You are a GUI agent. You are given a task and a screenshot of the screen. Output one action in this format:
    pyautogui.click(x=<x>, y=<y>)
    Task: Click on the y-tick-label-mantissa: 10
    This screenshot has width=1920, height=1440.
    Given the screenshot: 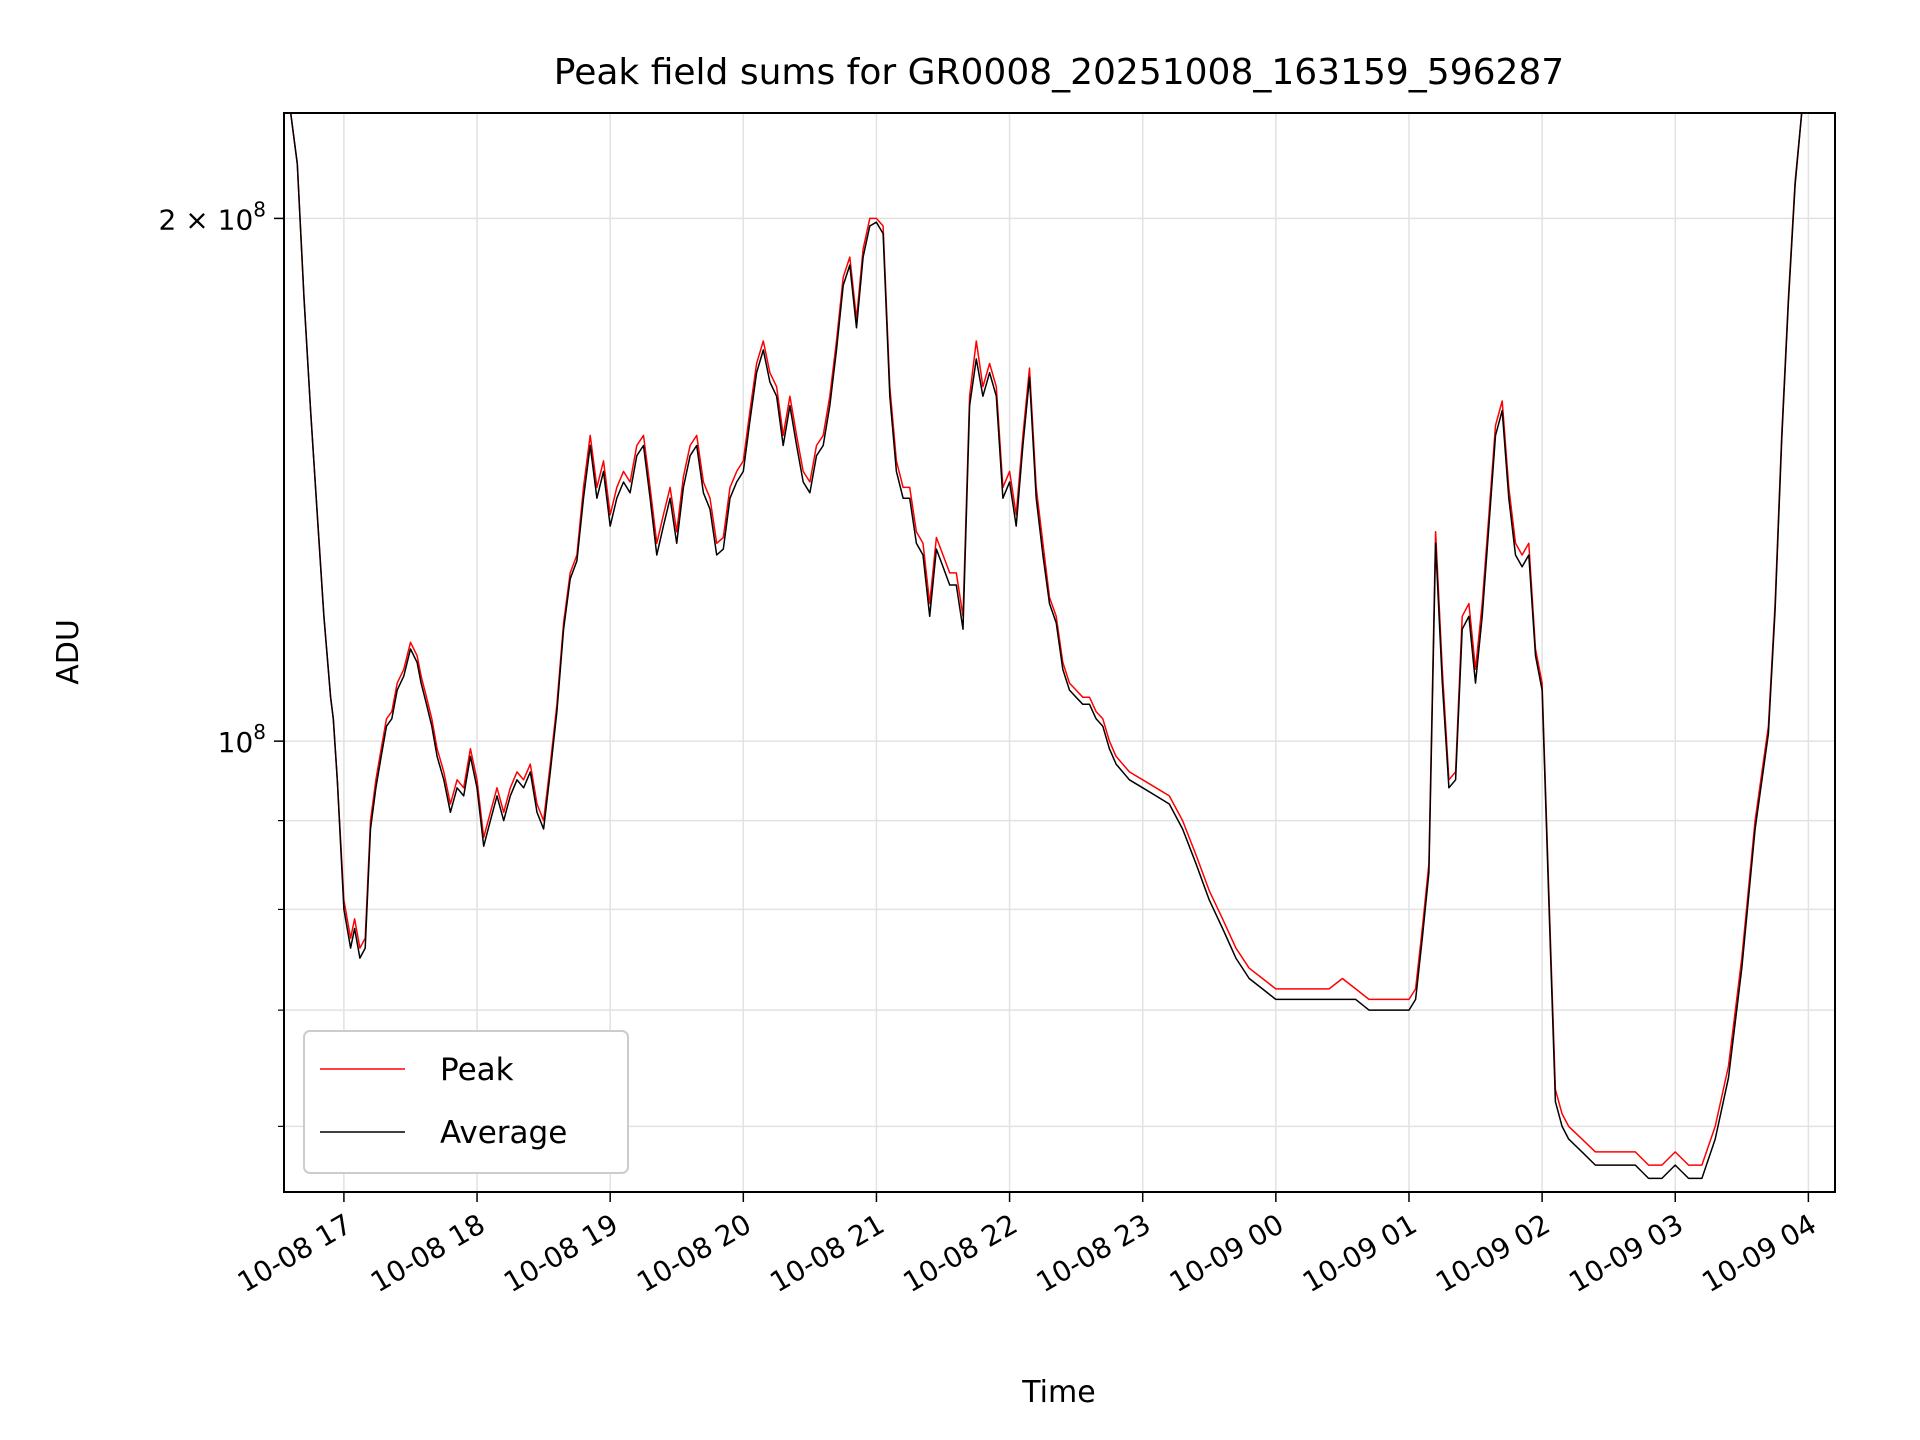 What is the action you would take?
    pyautogui.click(x=236, y=742)
    